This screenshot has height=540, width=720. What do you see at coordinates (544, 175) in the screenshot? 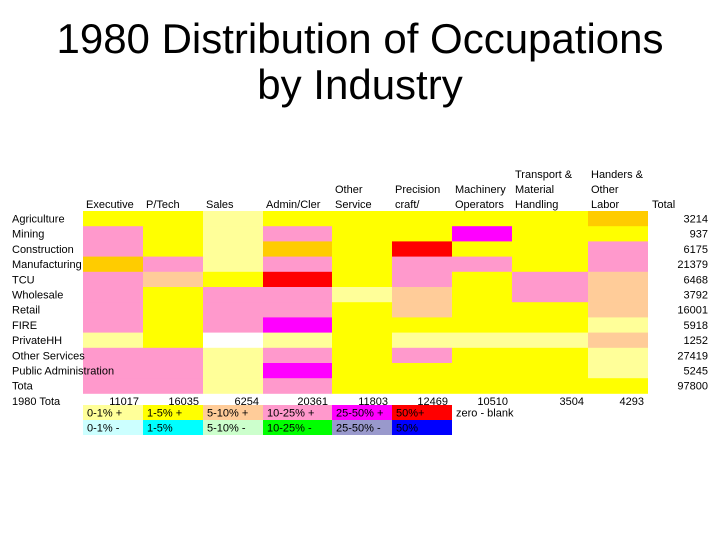
I see `column-header: Transport &` at bounding box center [544, 175].